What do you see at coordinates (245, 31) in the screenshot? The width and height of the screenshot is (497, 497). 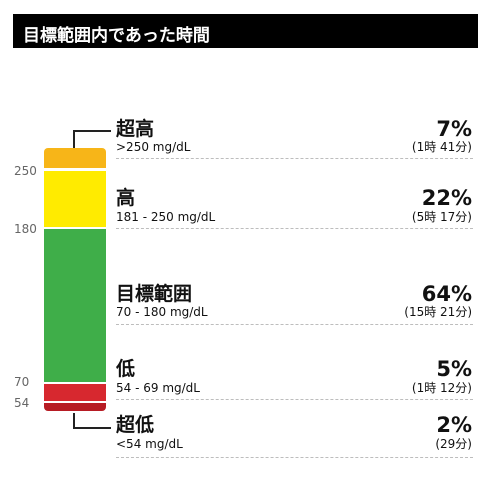 I see `title-bar: 目標範囲内であった時間` at bounding box center [245, 31].